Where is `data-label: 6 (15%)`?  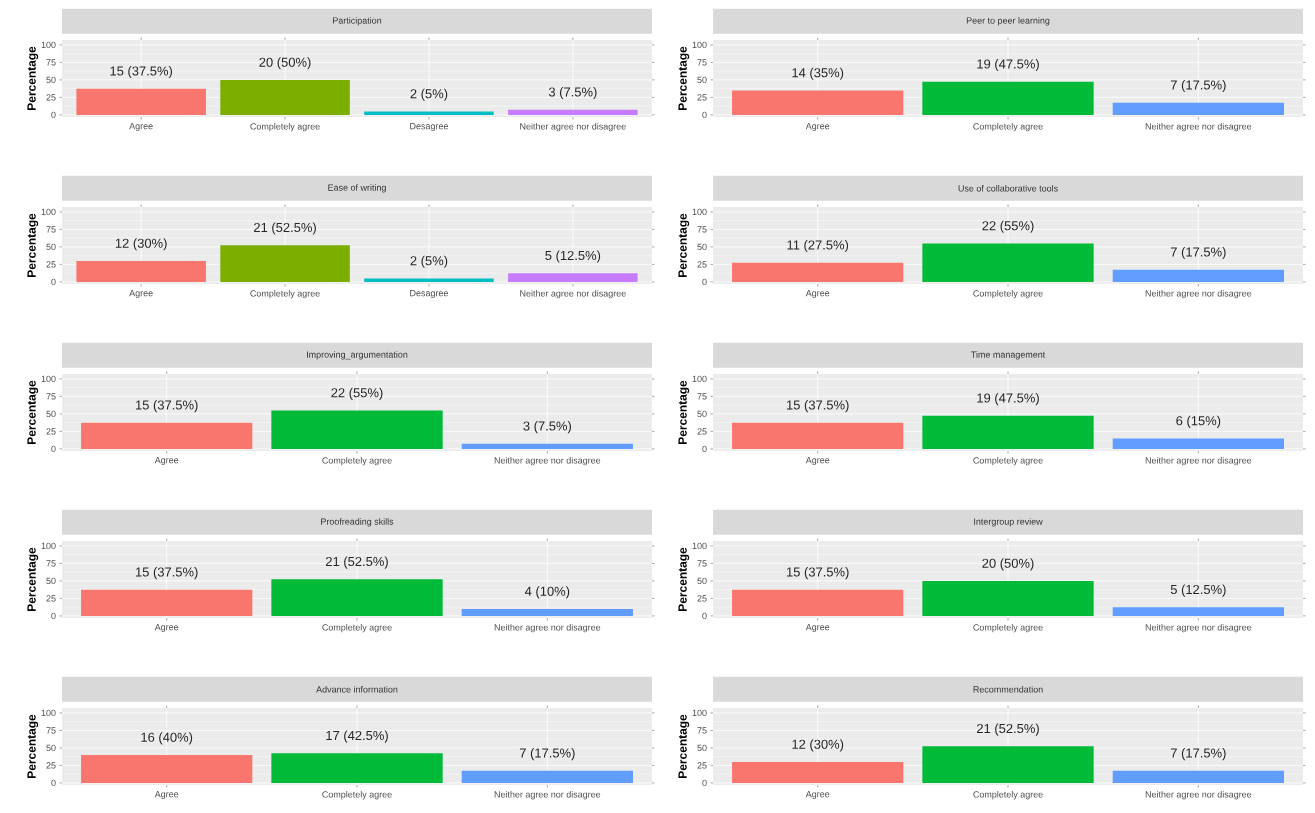 data-label: 6 (15%) is located at coordinates (1198, 421).